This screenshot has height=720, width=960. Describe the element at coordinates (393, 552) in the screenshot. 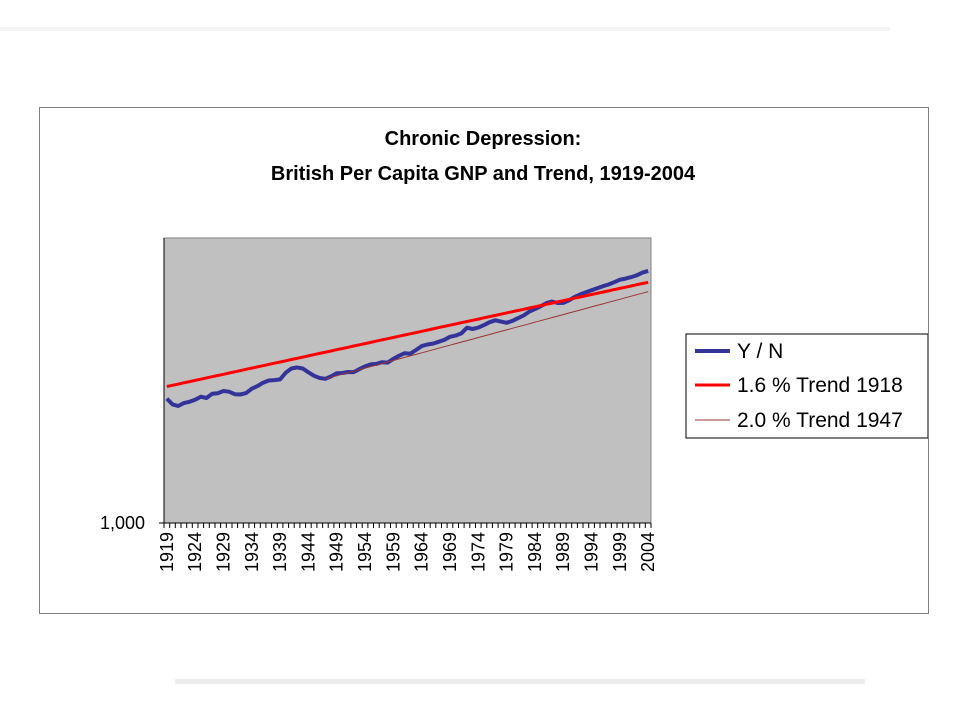

I see `x-tick-label: 1959` at that location.